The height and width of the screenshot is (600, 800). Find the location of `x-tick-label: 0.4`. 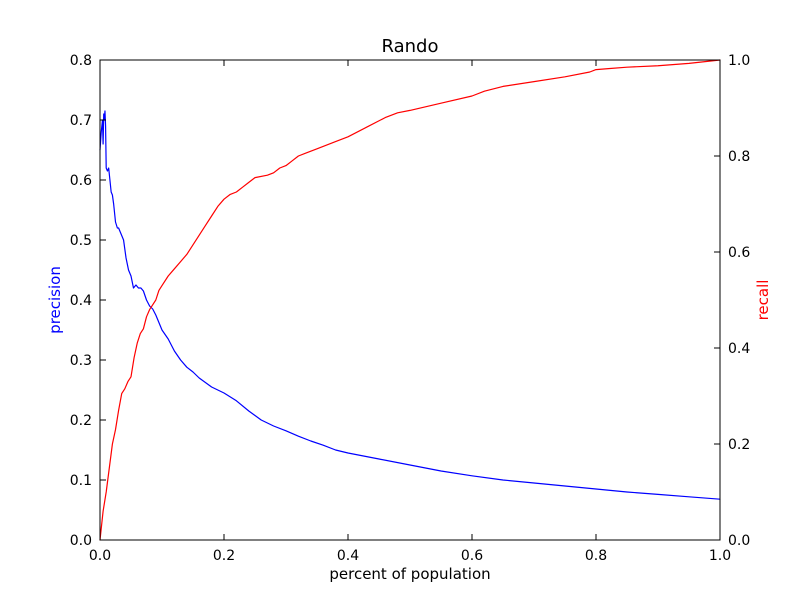

x-tick-label: 0.4 is located at coordinates (348, 556).